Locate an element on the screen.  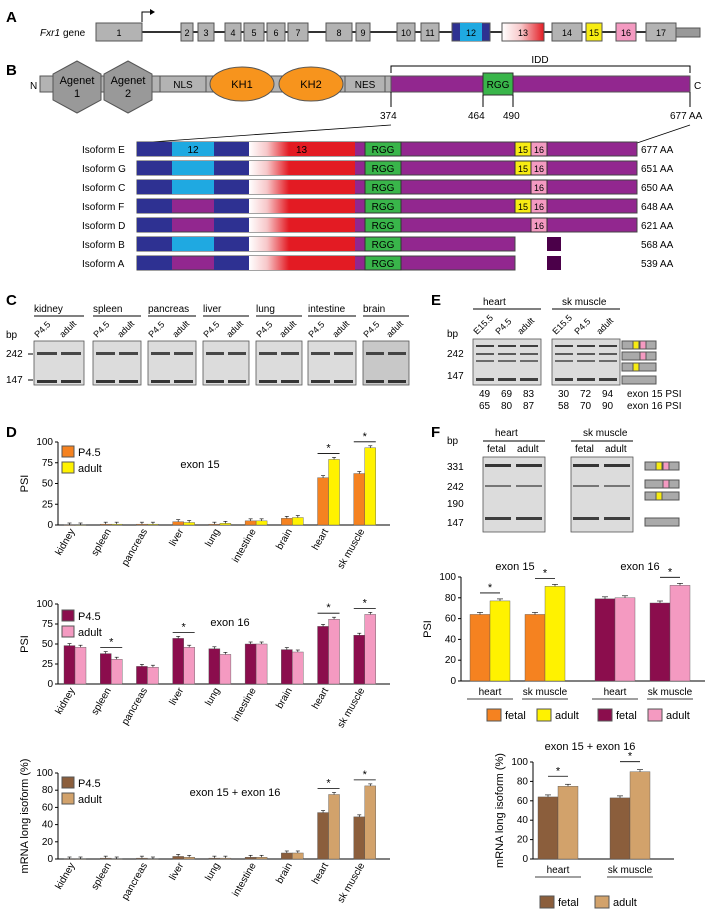
x-tick-label: brain is located at coordinates (284, 873).